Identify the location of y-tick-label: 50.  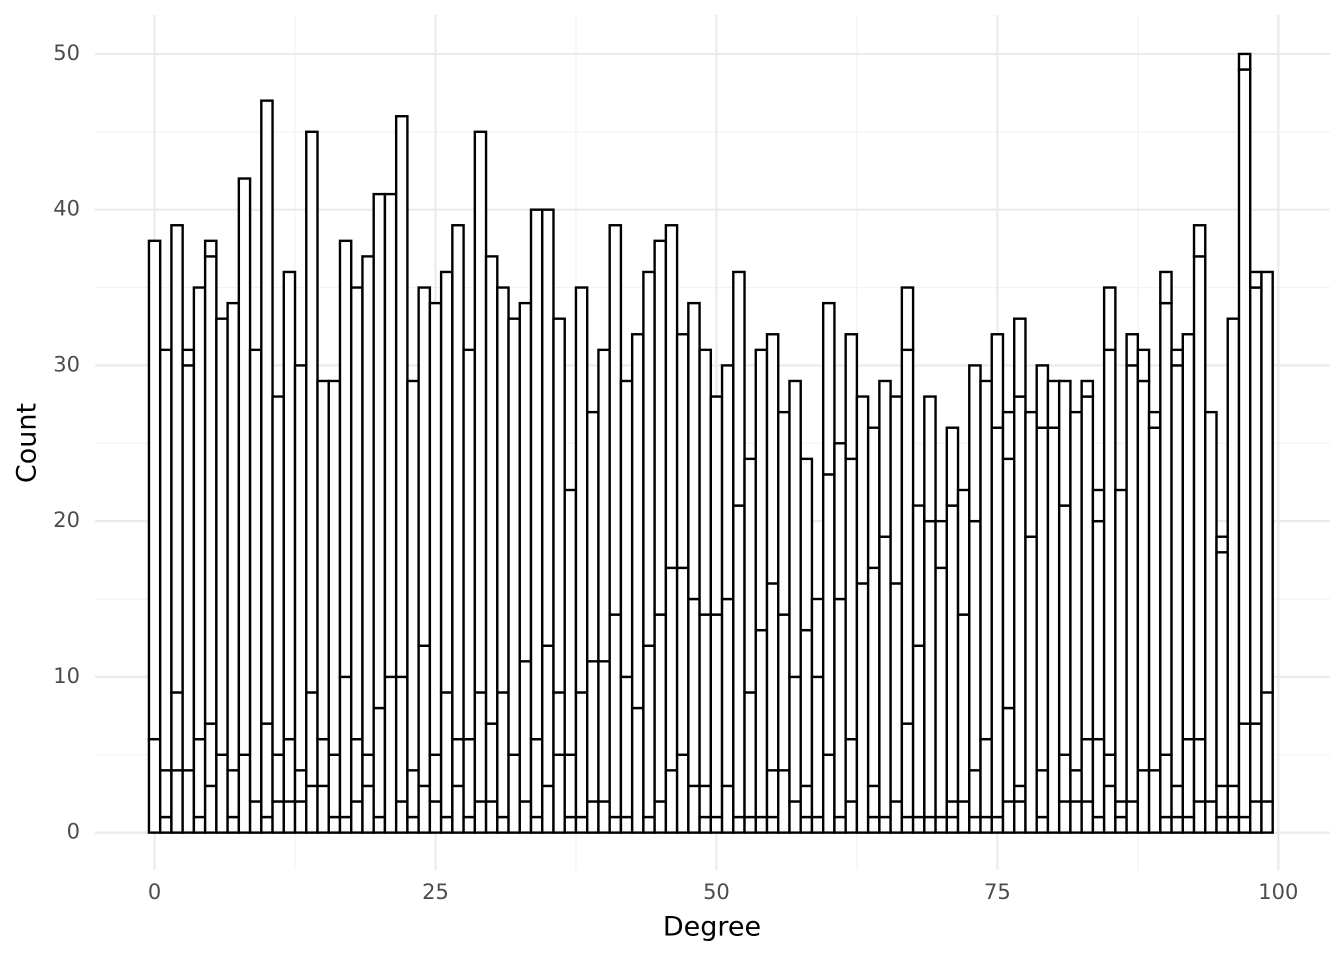
(66, 53).